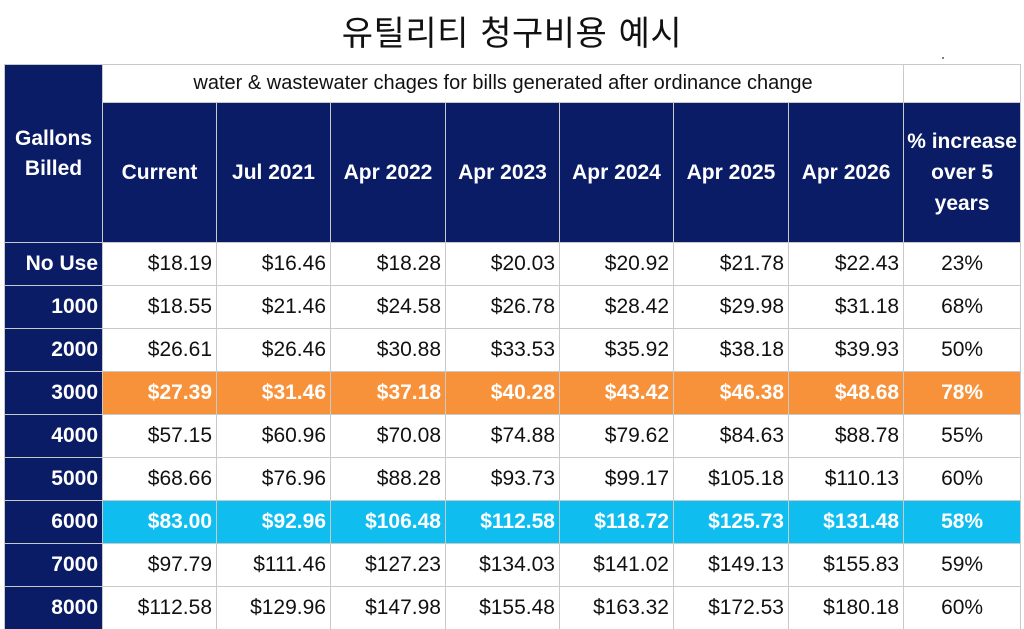 The height and width of the screenshot is (629, 1024). What do you see at coordinates (53, 436) in the screenshot?
I see `row-label: 4000` at bounding box center [53, 436].